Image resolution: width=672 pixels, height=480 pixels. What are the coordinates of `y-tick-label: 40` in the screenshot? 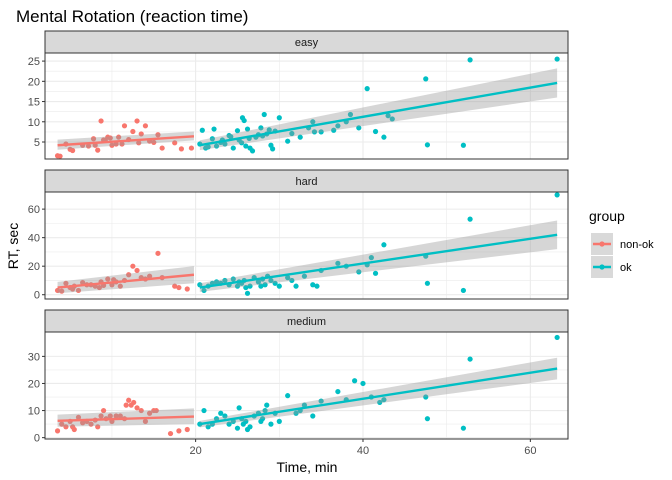 It's located at (34, 239).